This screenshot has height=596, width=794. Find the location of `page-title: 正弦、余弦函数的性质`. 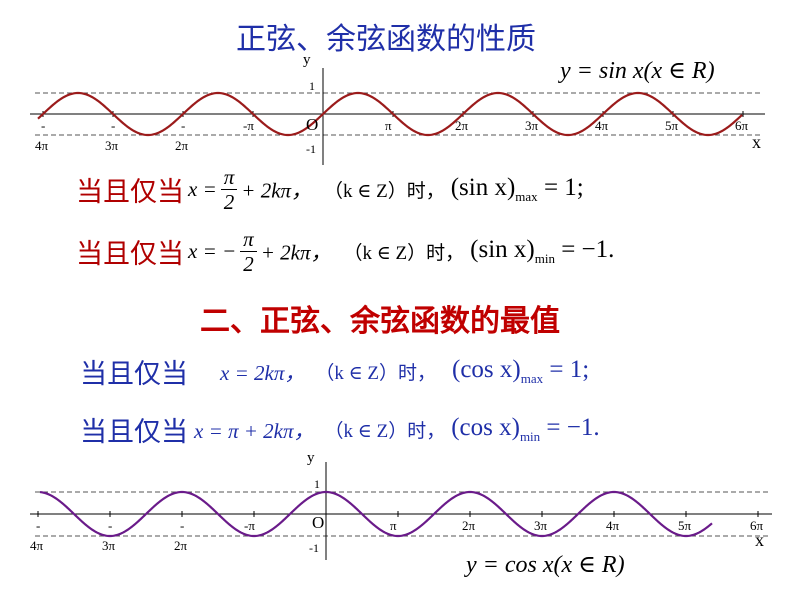

page-title: 正弦、余弦函数的性质 is located at coordinates (386, 39).